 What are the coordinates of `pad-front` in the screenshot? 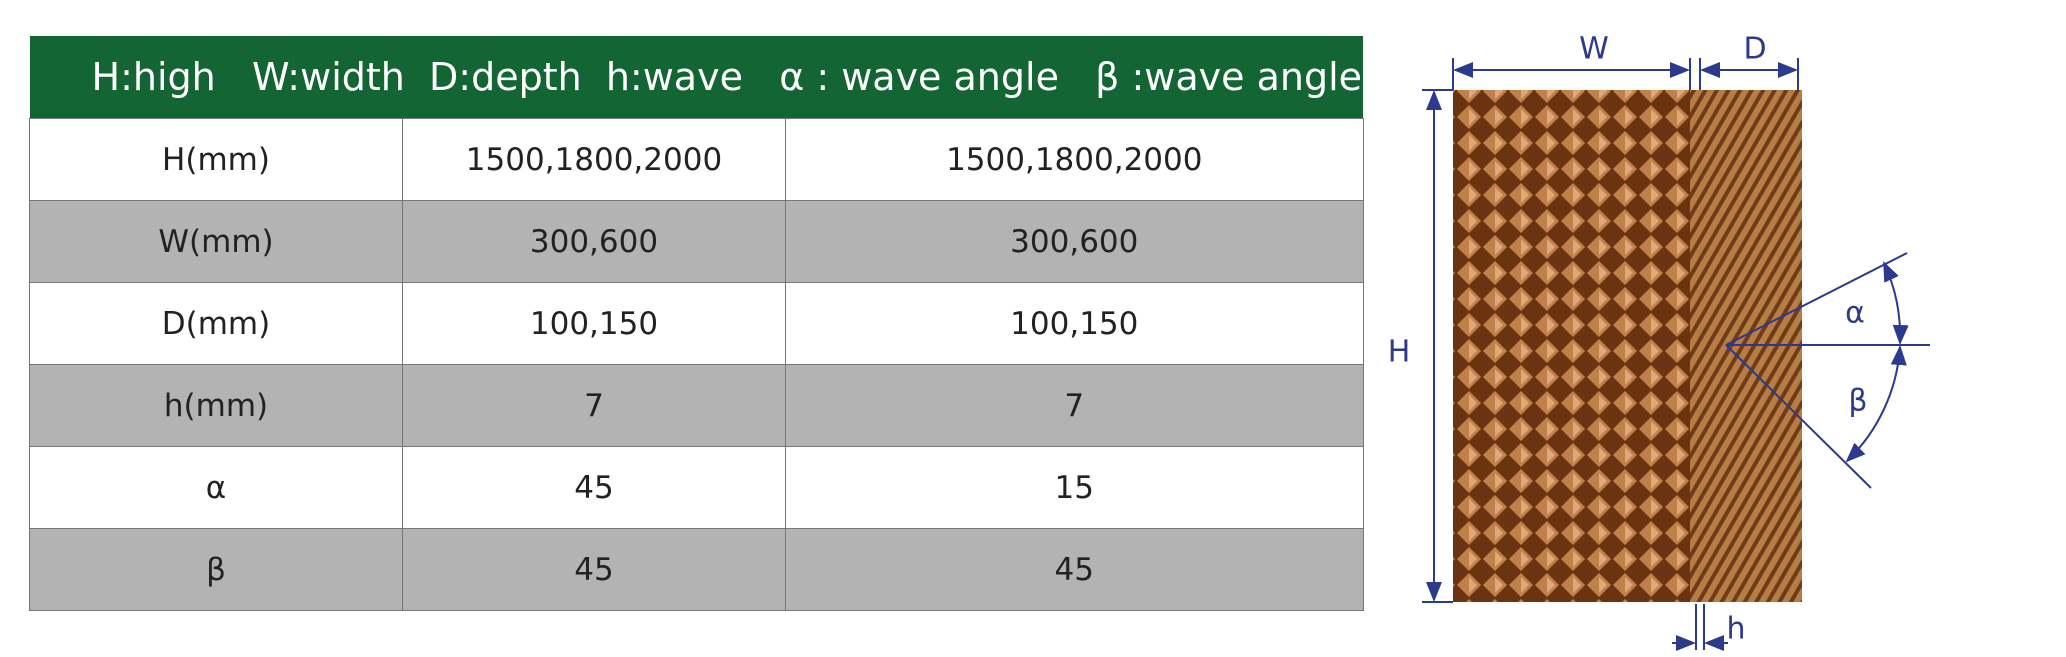 It's located at (1571, 346).